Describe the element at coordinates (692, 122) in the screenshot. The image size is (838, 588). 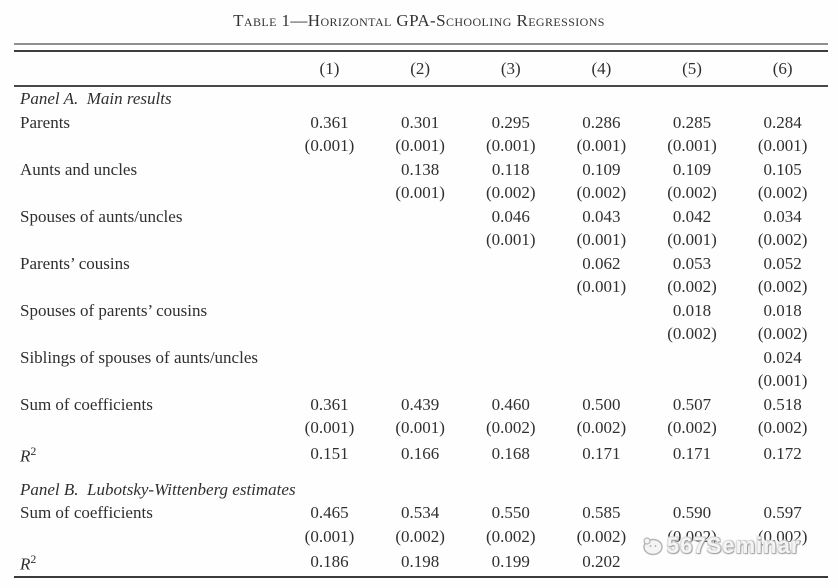
I see `cell-estimate: 0.285` at that location.